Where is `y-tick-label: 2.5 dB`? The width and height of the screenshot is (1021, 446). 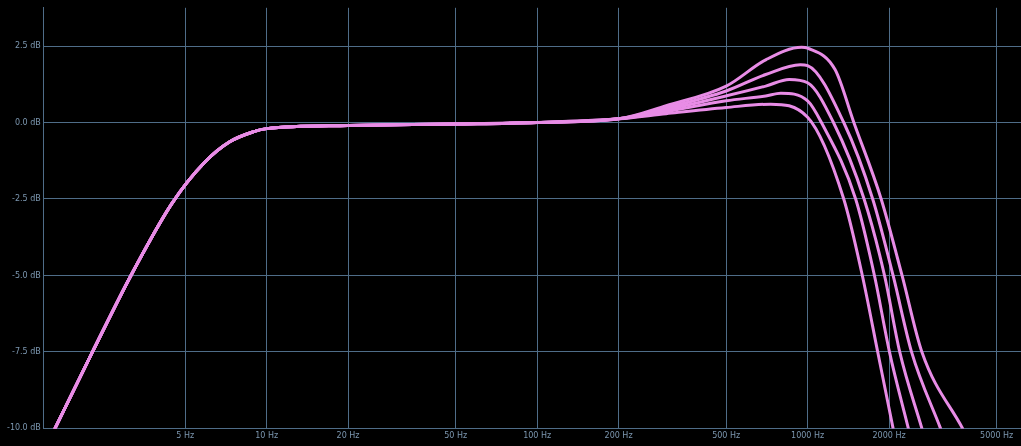 y-tick-label: 2.5 dB is located at coordinates (27, 46).